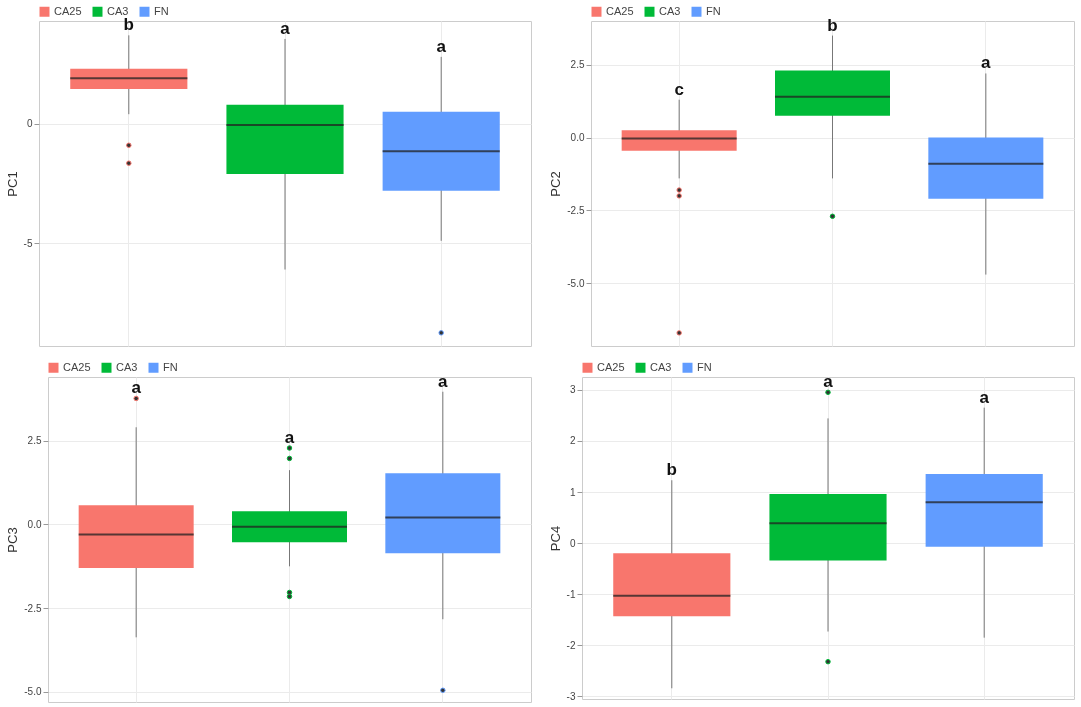  Describe the element at coordinates (555, 538) in the screenshot. I see `y-axis-title: PC4` at that location.